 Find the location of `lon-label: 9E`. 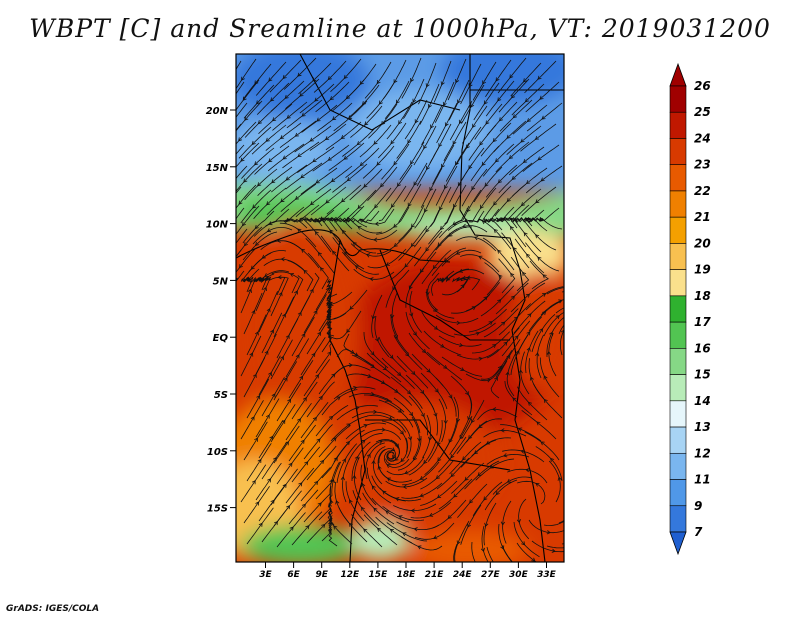

lon-label: 9E is located at coordinates (321, 575).